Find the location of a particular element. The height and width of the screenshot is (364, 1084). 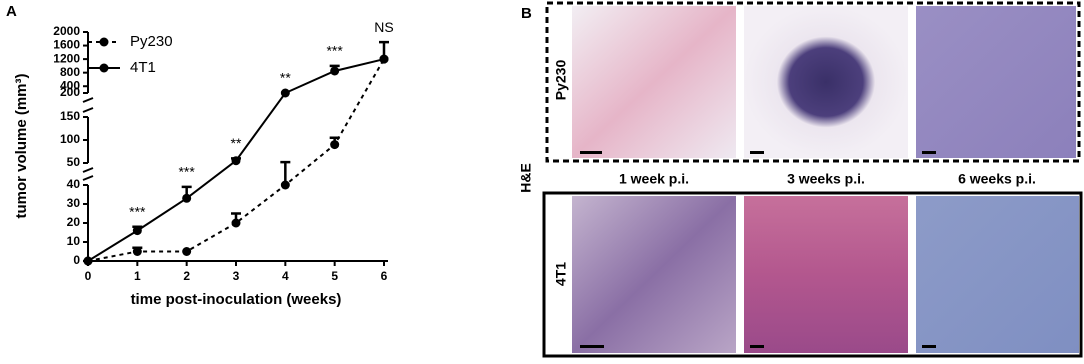

y-axis-label: tumor volume (mm³) is located at coordinates (21, 145).